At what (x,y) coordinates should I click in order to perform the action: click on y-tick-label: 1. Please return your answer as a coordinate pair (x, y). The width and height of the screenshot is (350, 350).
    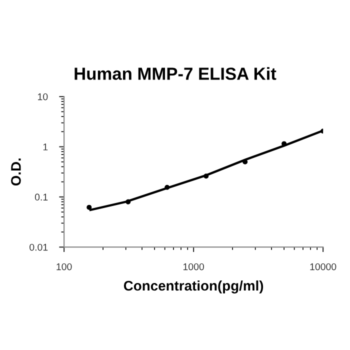
    Looking at the image, I should click on (45, 147).